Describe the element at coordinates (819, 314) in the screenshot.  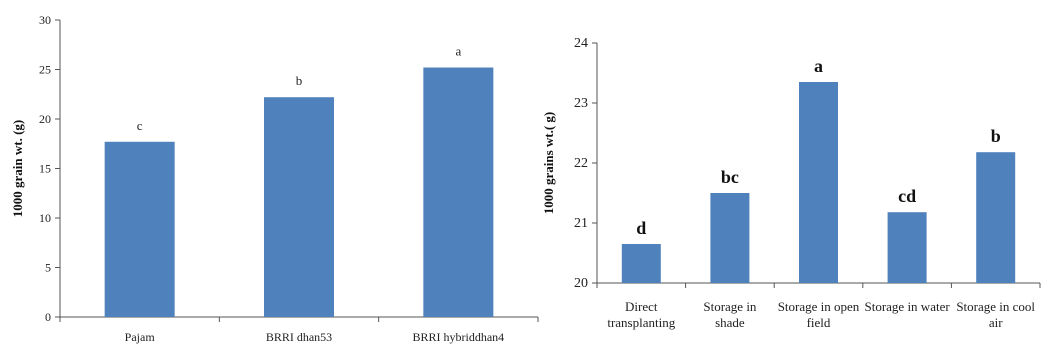
I see `x-category-label-3: Storage in open field` at that location.